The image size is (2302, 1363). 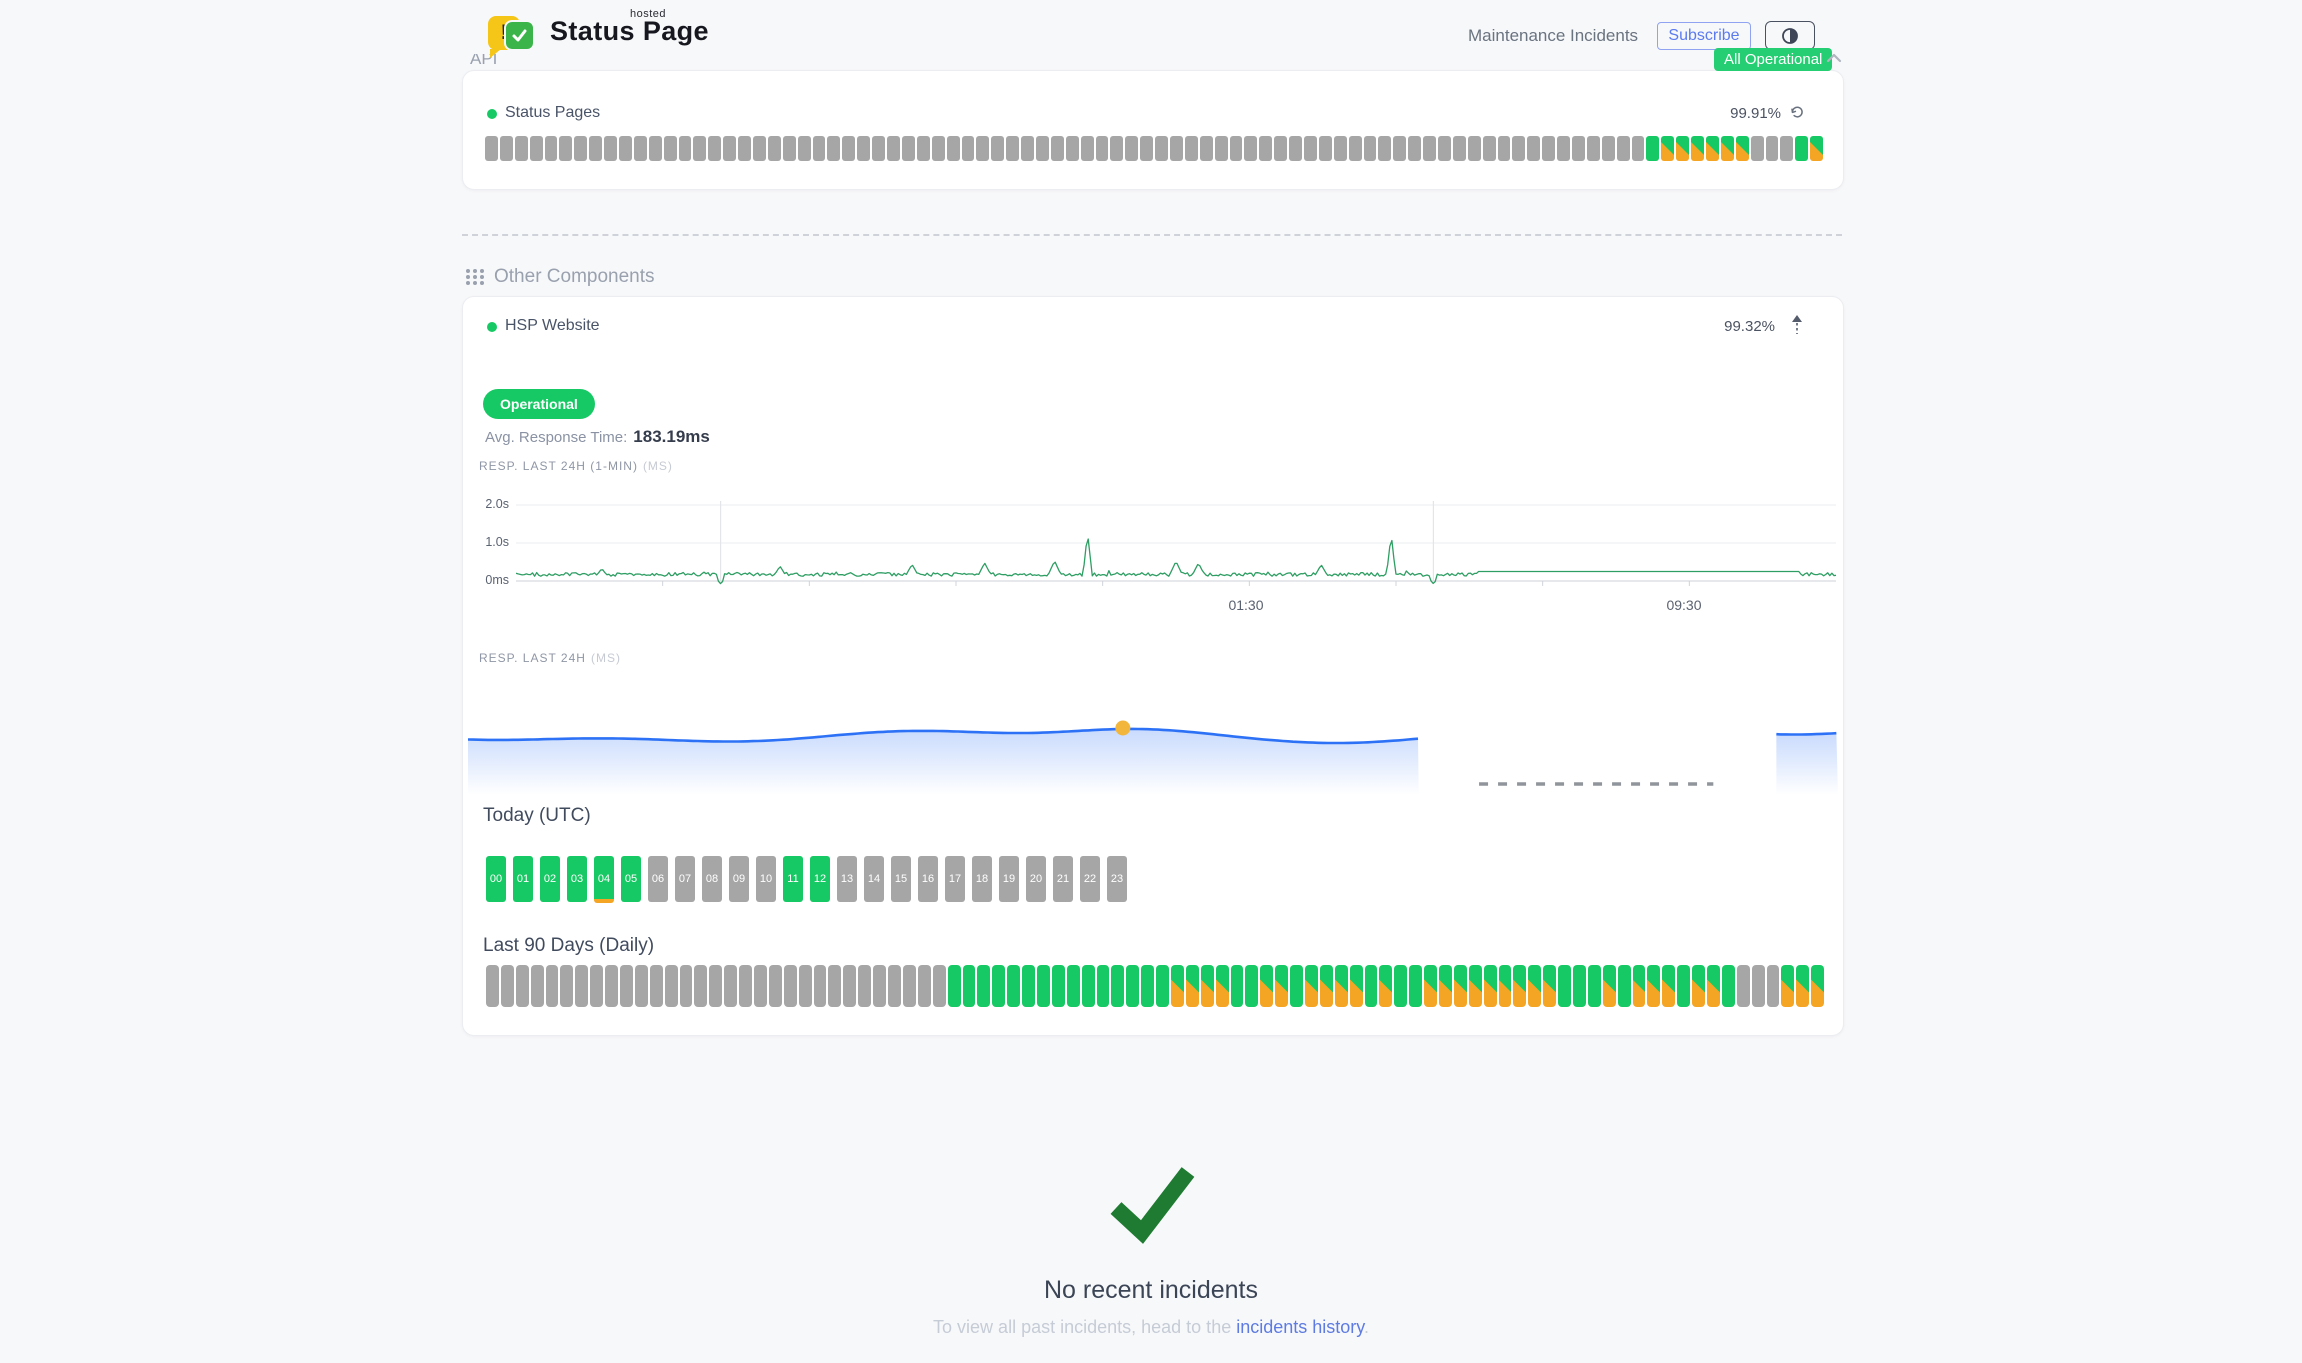 What do you see at coordinates (1009, 879) in the screenshot?
I see `hour-cell-19: 19` at bounding box center [1009, 879].